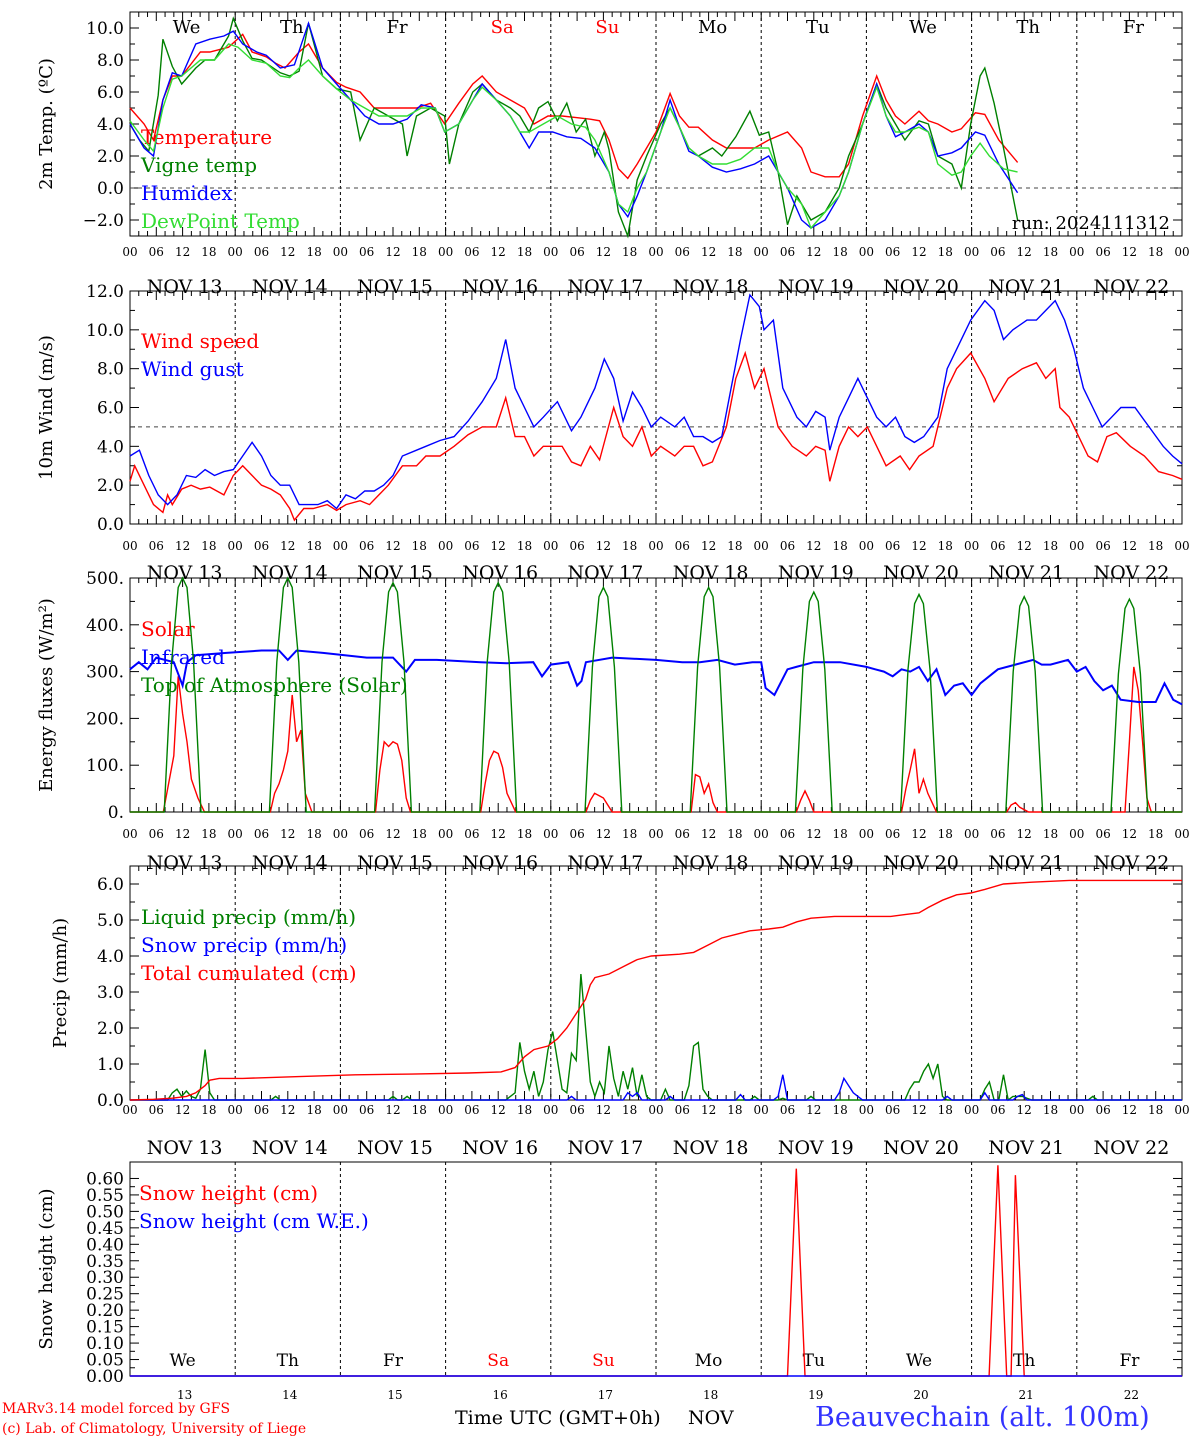  Describe the element at coordinates (110, 125) in the screenshot. I see `y-tick-label: 4.0` at that location.